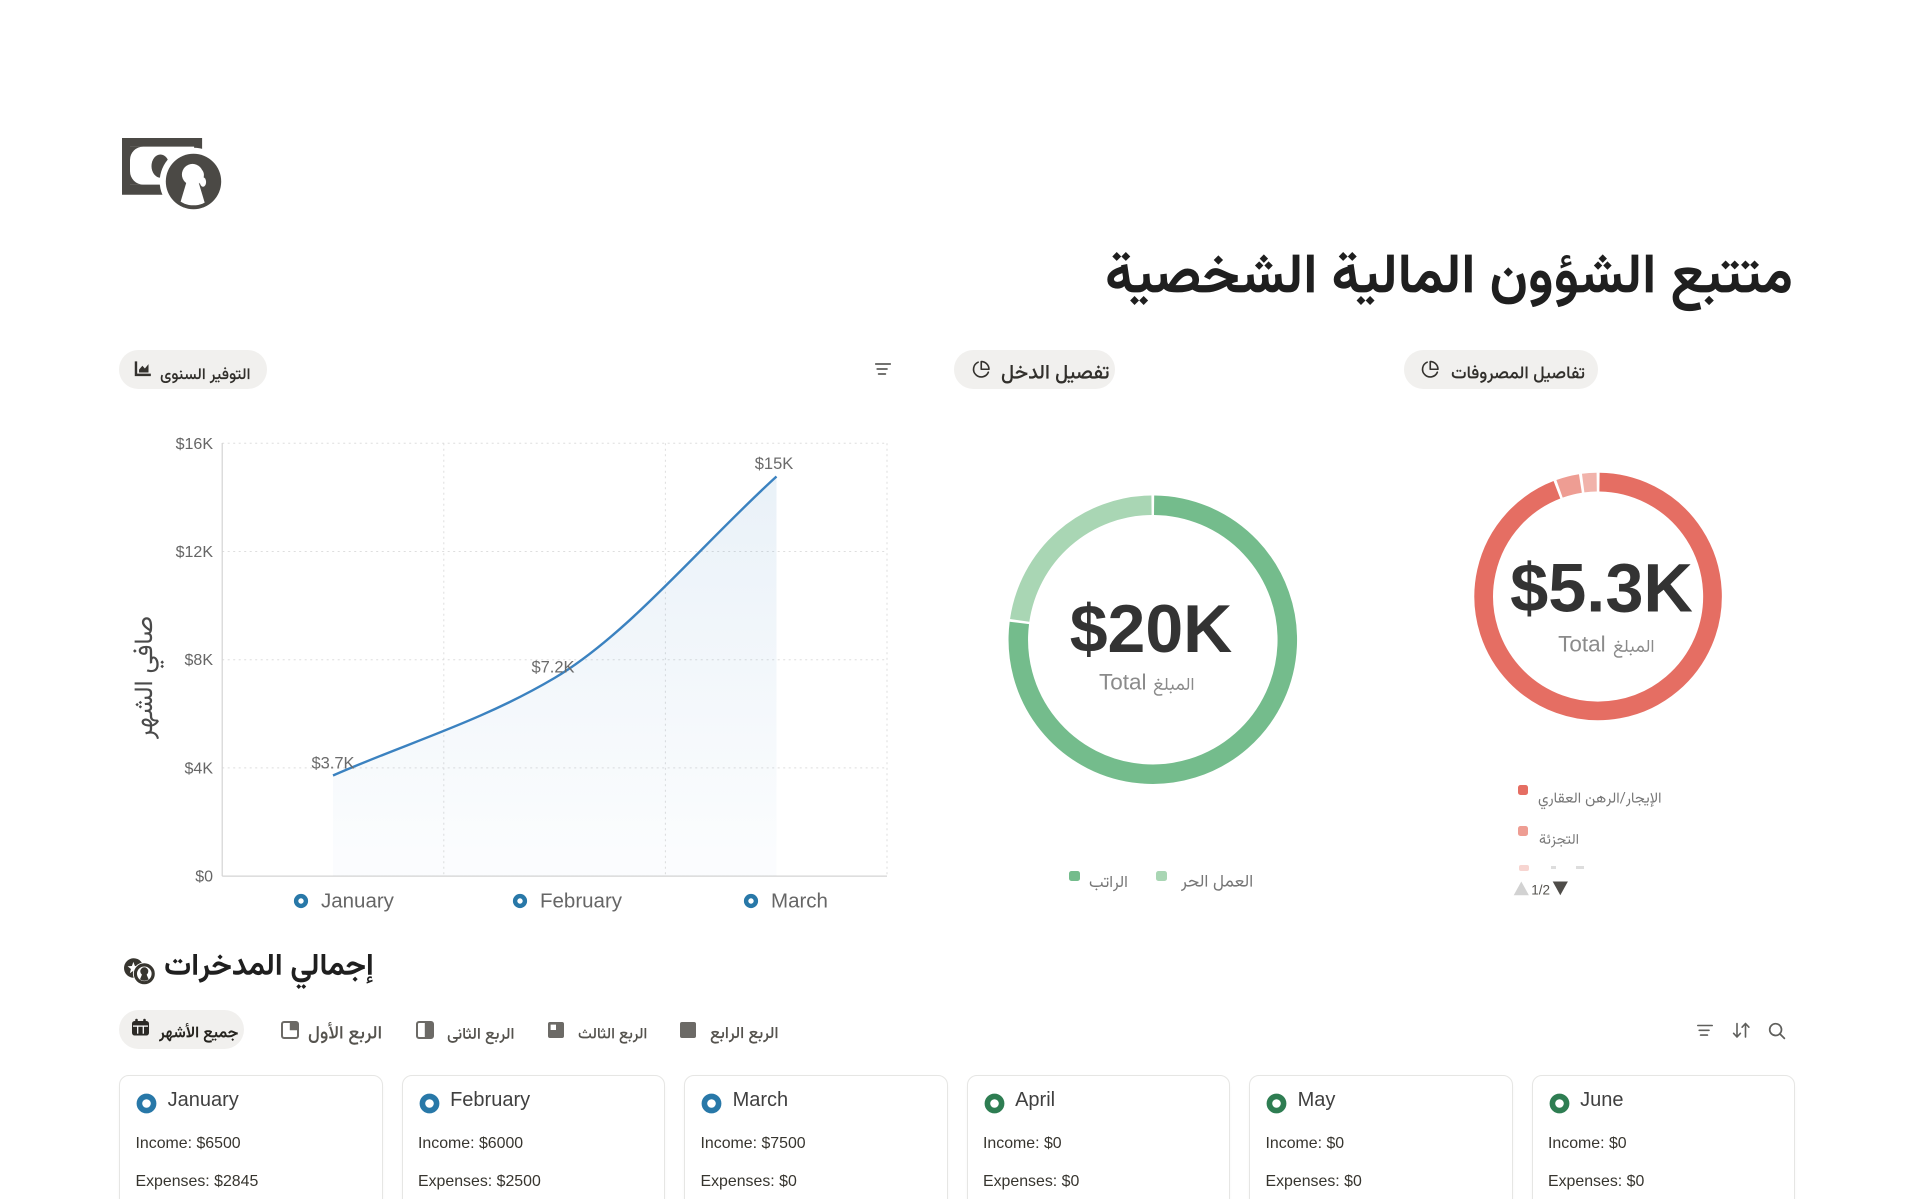  What do you see at coordinates (1601, 588) in the screenshot?
I see `svg-text: $5.3K` at bounding box center [1601, 588].